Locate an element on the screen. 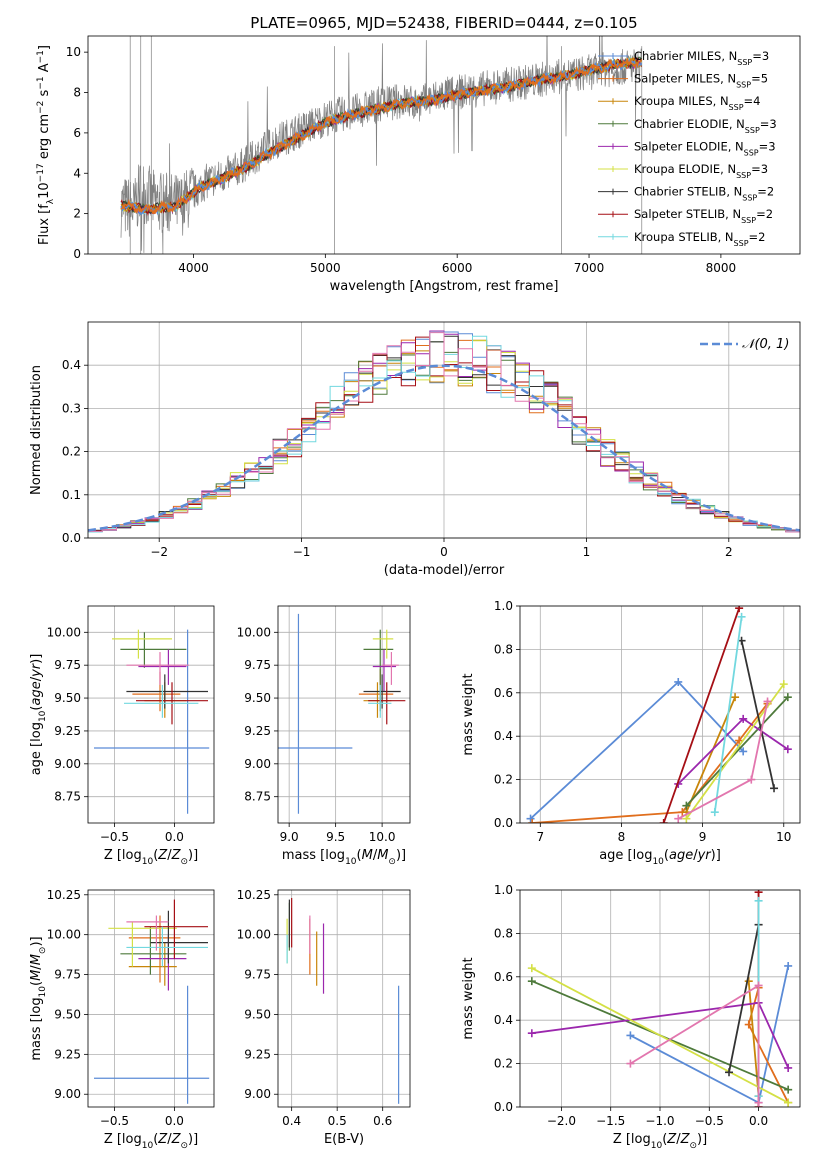 This screenshot has width=819, height=1170. y-axis-label: Normed distribution is located at coordinates (36, 430).